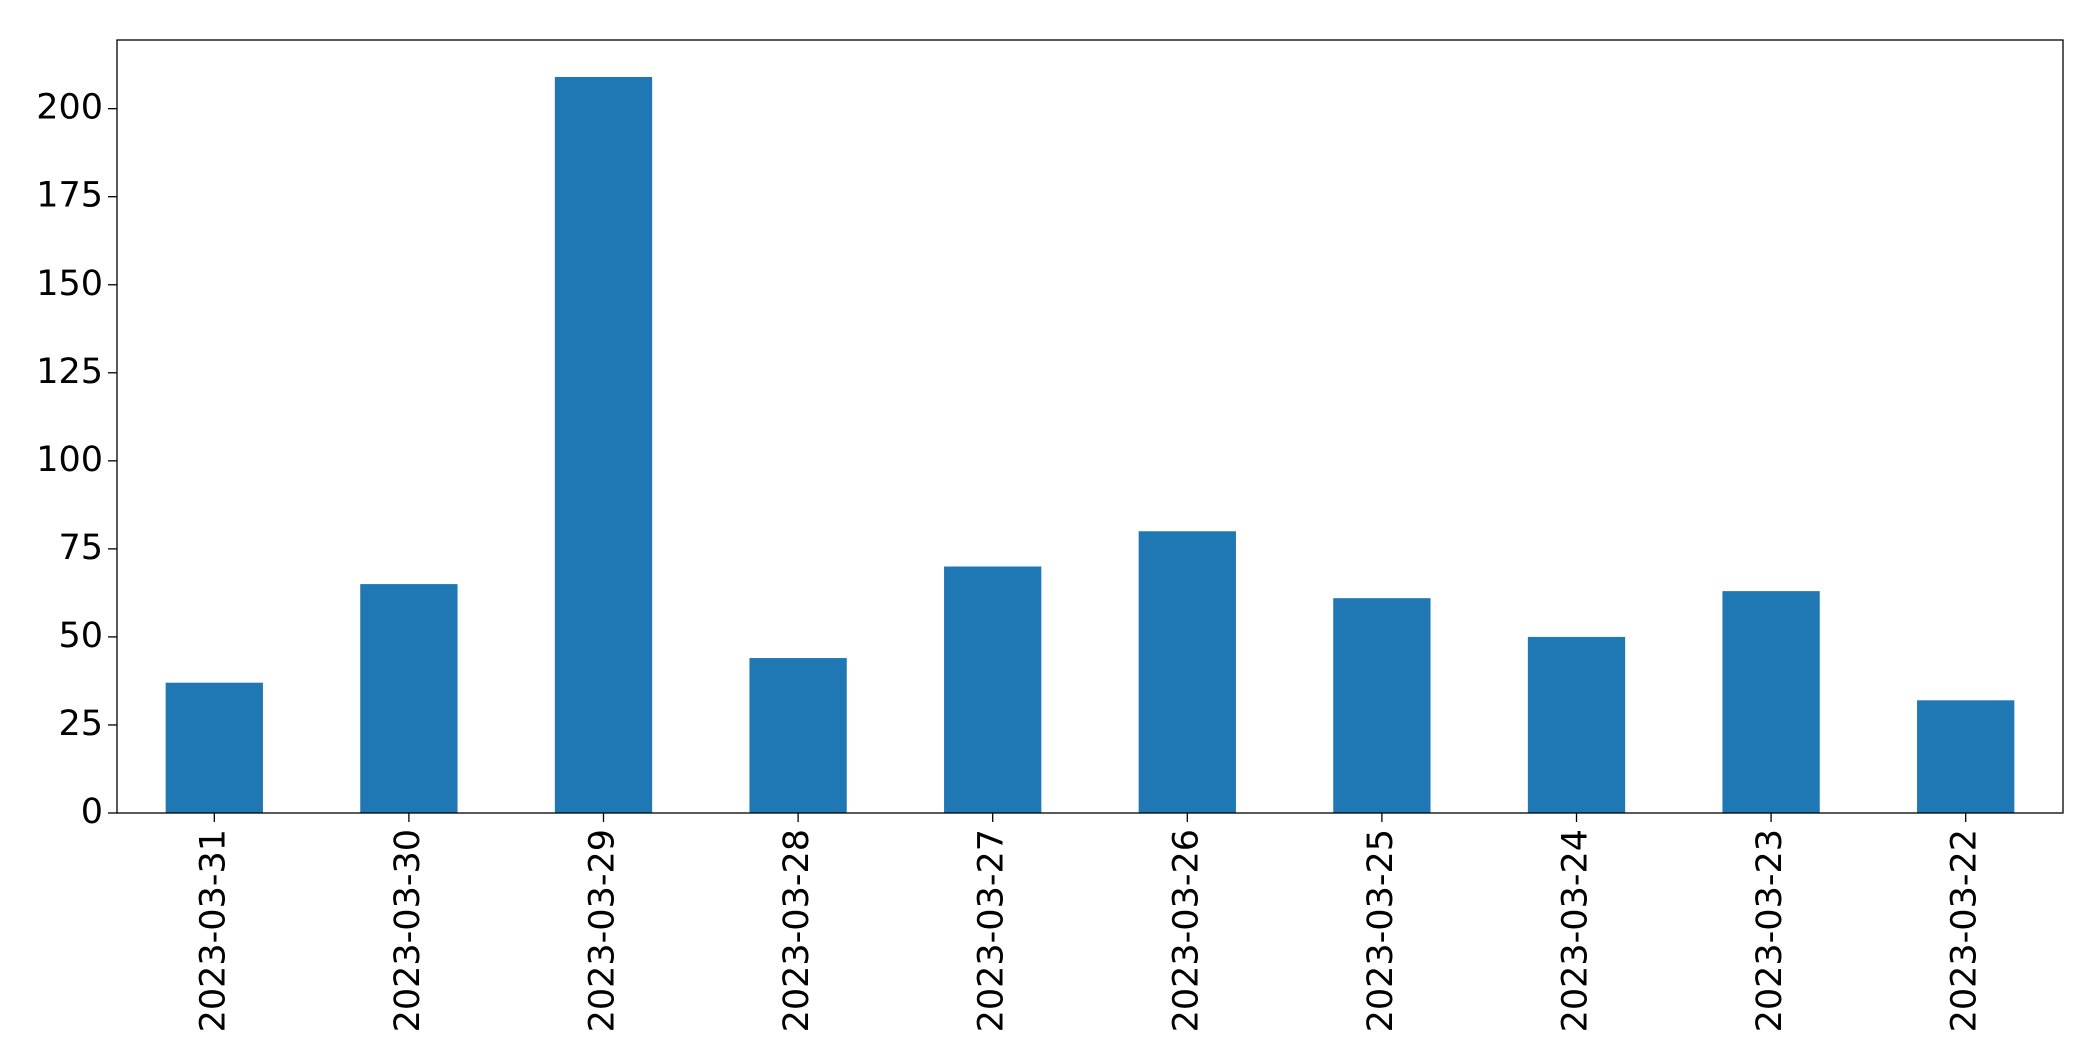  Describe the element at coordinates (80, 548) in the screenshot. I see `y-tick-label: 75` at that location.